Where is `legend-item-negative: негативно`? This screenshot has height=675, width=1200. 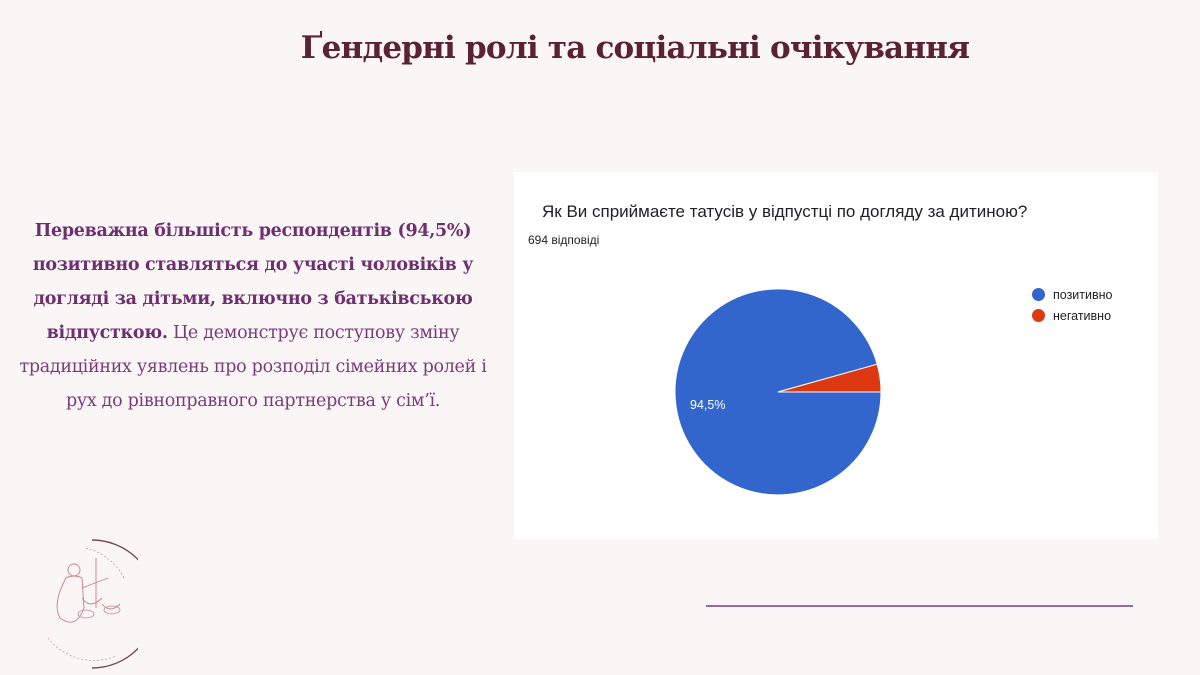
legend-item-negative: негативно is located at coordinates (1072, 315).